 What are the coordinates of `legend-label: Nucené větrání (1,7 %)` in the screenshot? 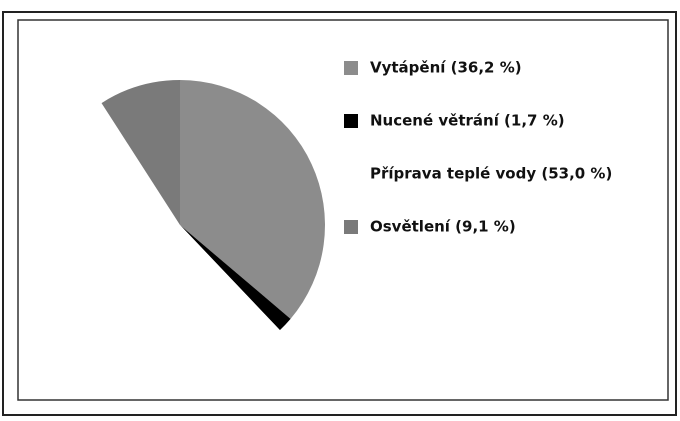 It's located at (467, 121).